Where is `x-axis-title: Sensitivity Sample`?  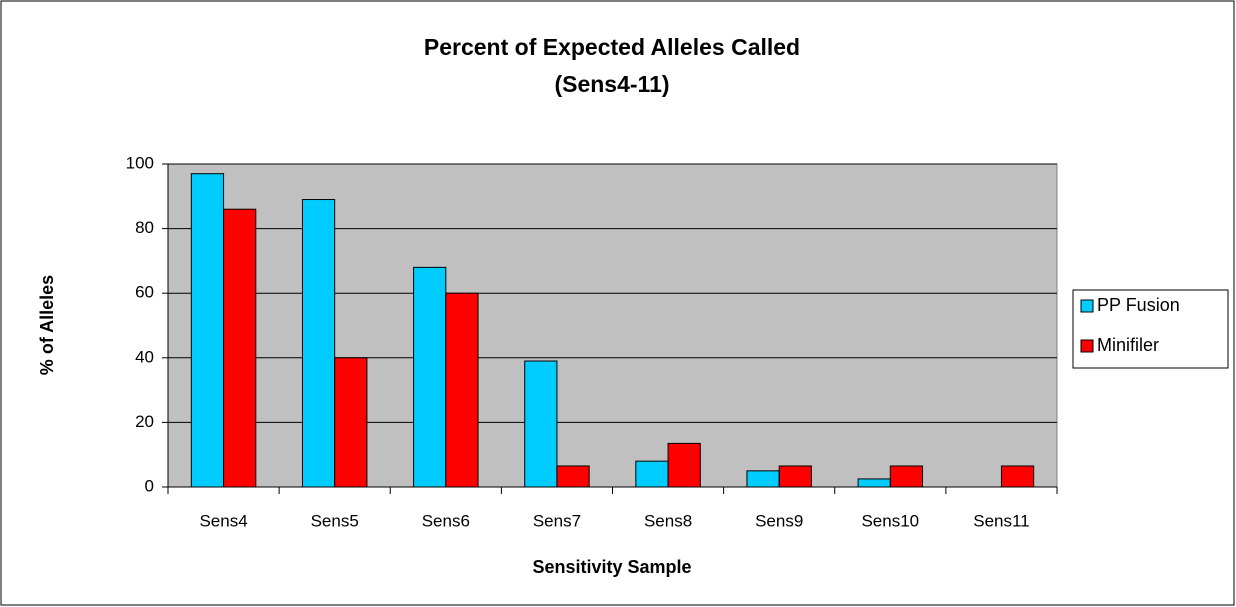 x-axis-title: Sensitivity Sample is located at coordinates (611, 567).